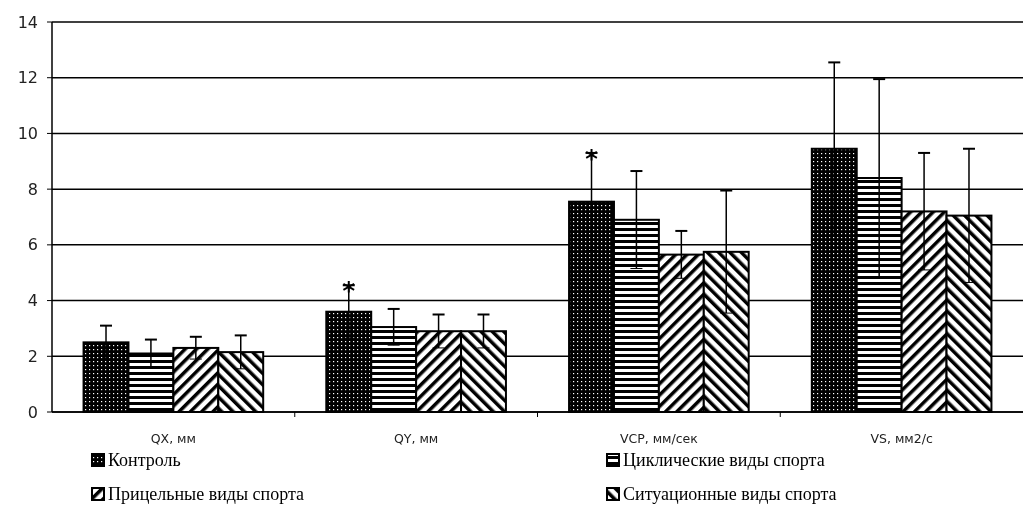 The width and height of the screenshot is (1025, 523). I want to click on legend-label: Контроль, so click(144, 460).